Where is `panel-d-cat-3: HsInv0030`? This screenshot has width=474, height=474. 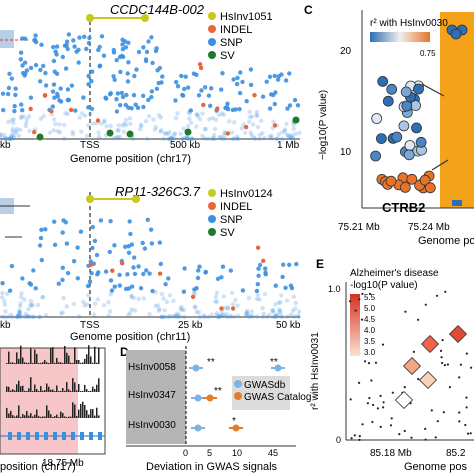 panel-d-cat-3: HsInv0030 is located at coordinates (152, 425).